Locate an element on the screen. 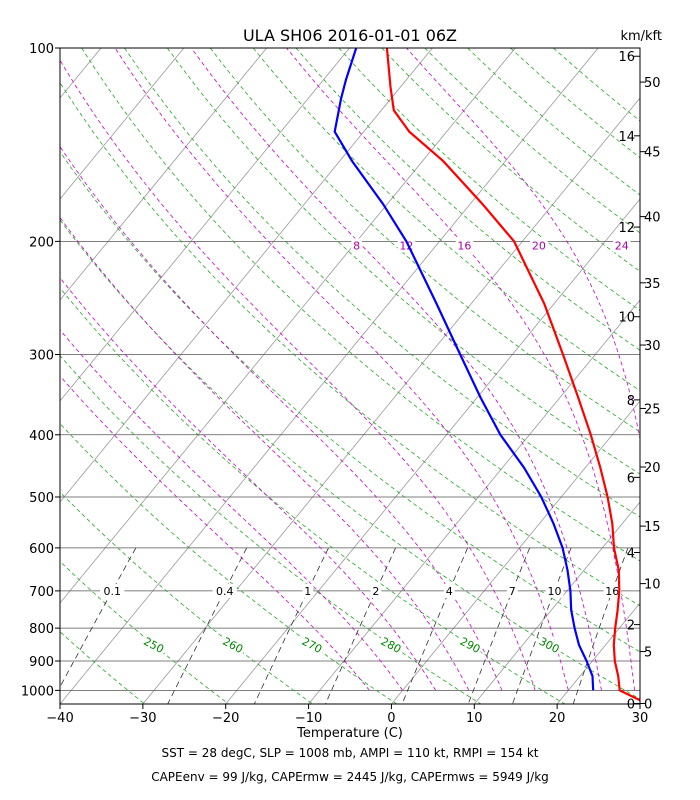 This screenshot has height=800, width=700. pressure-tick-label: 700 is located at coordinates (41, 592).